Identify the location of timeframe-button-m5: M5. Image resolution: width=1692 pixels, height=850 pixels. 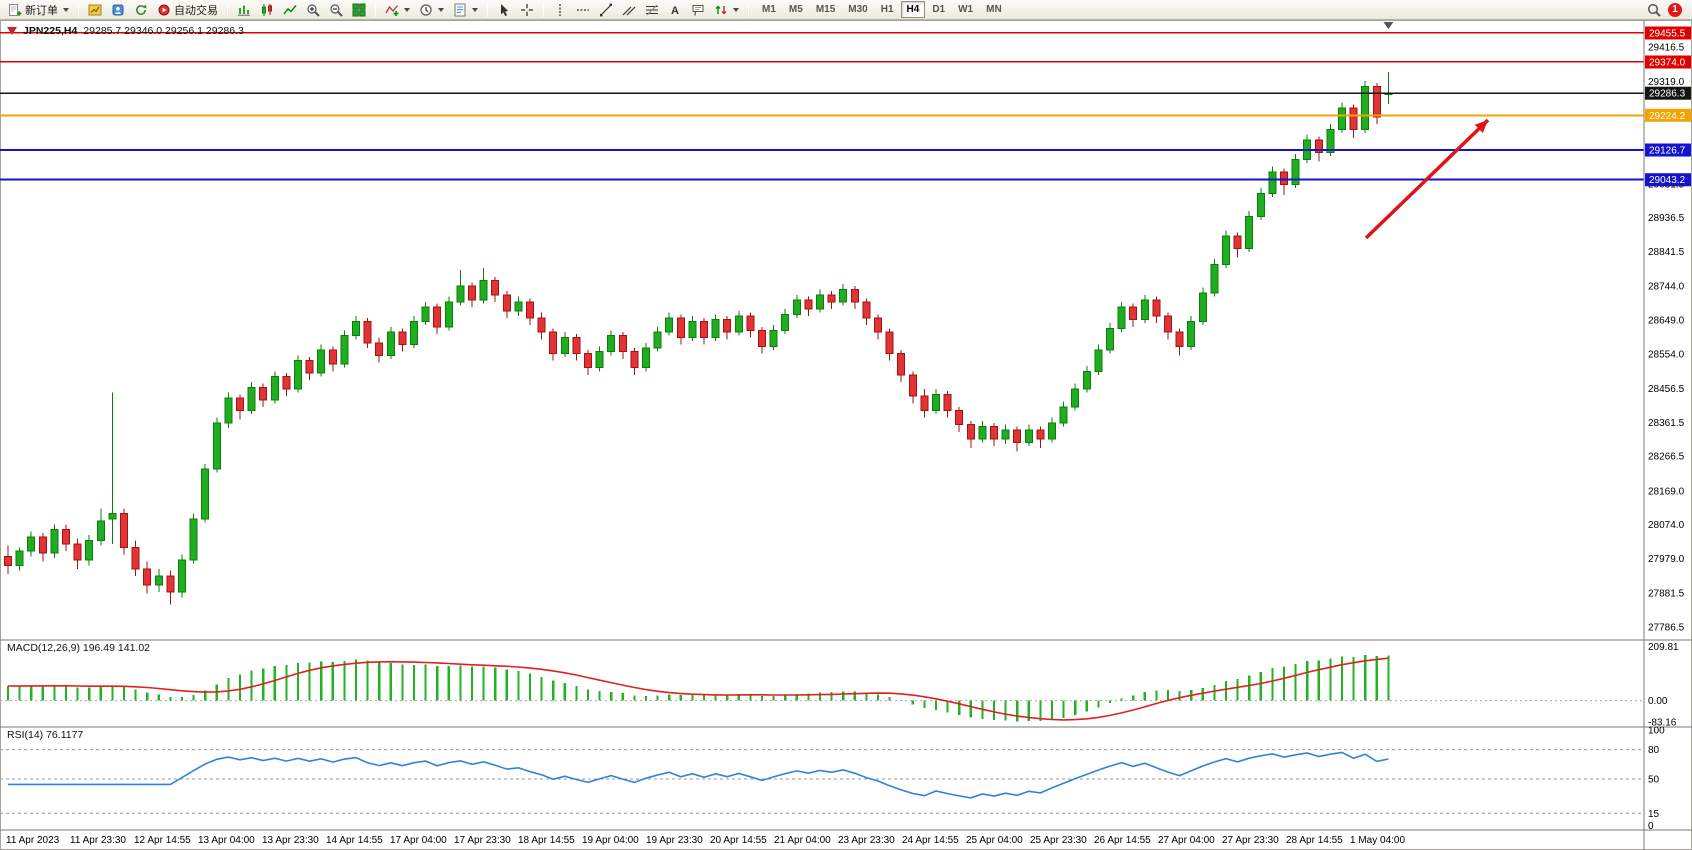
(796, 9).